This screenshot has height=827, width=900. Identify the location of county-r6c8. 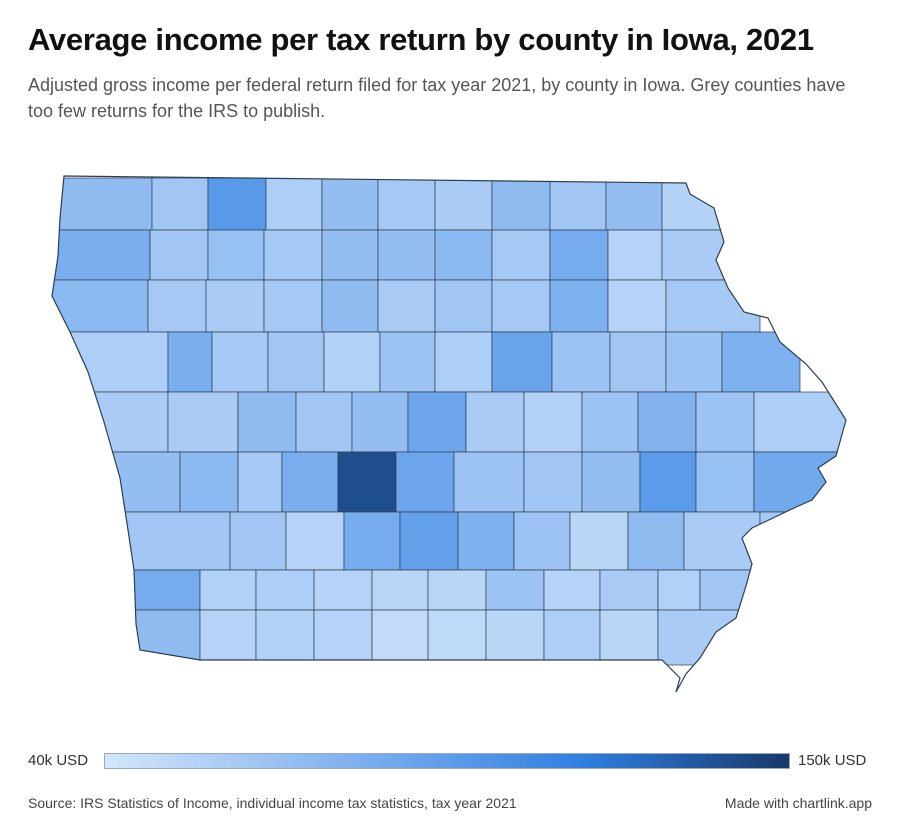
(553, 482).